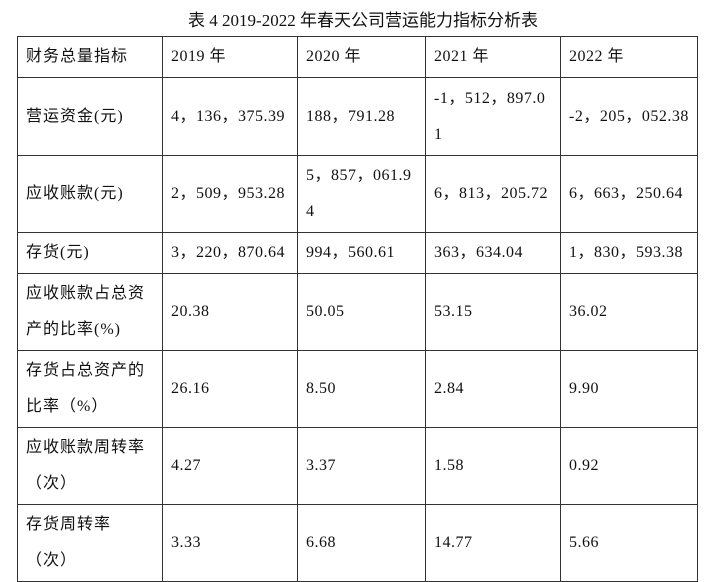  I want to click on row-label: 营运资金(元), so click(90, 116).